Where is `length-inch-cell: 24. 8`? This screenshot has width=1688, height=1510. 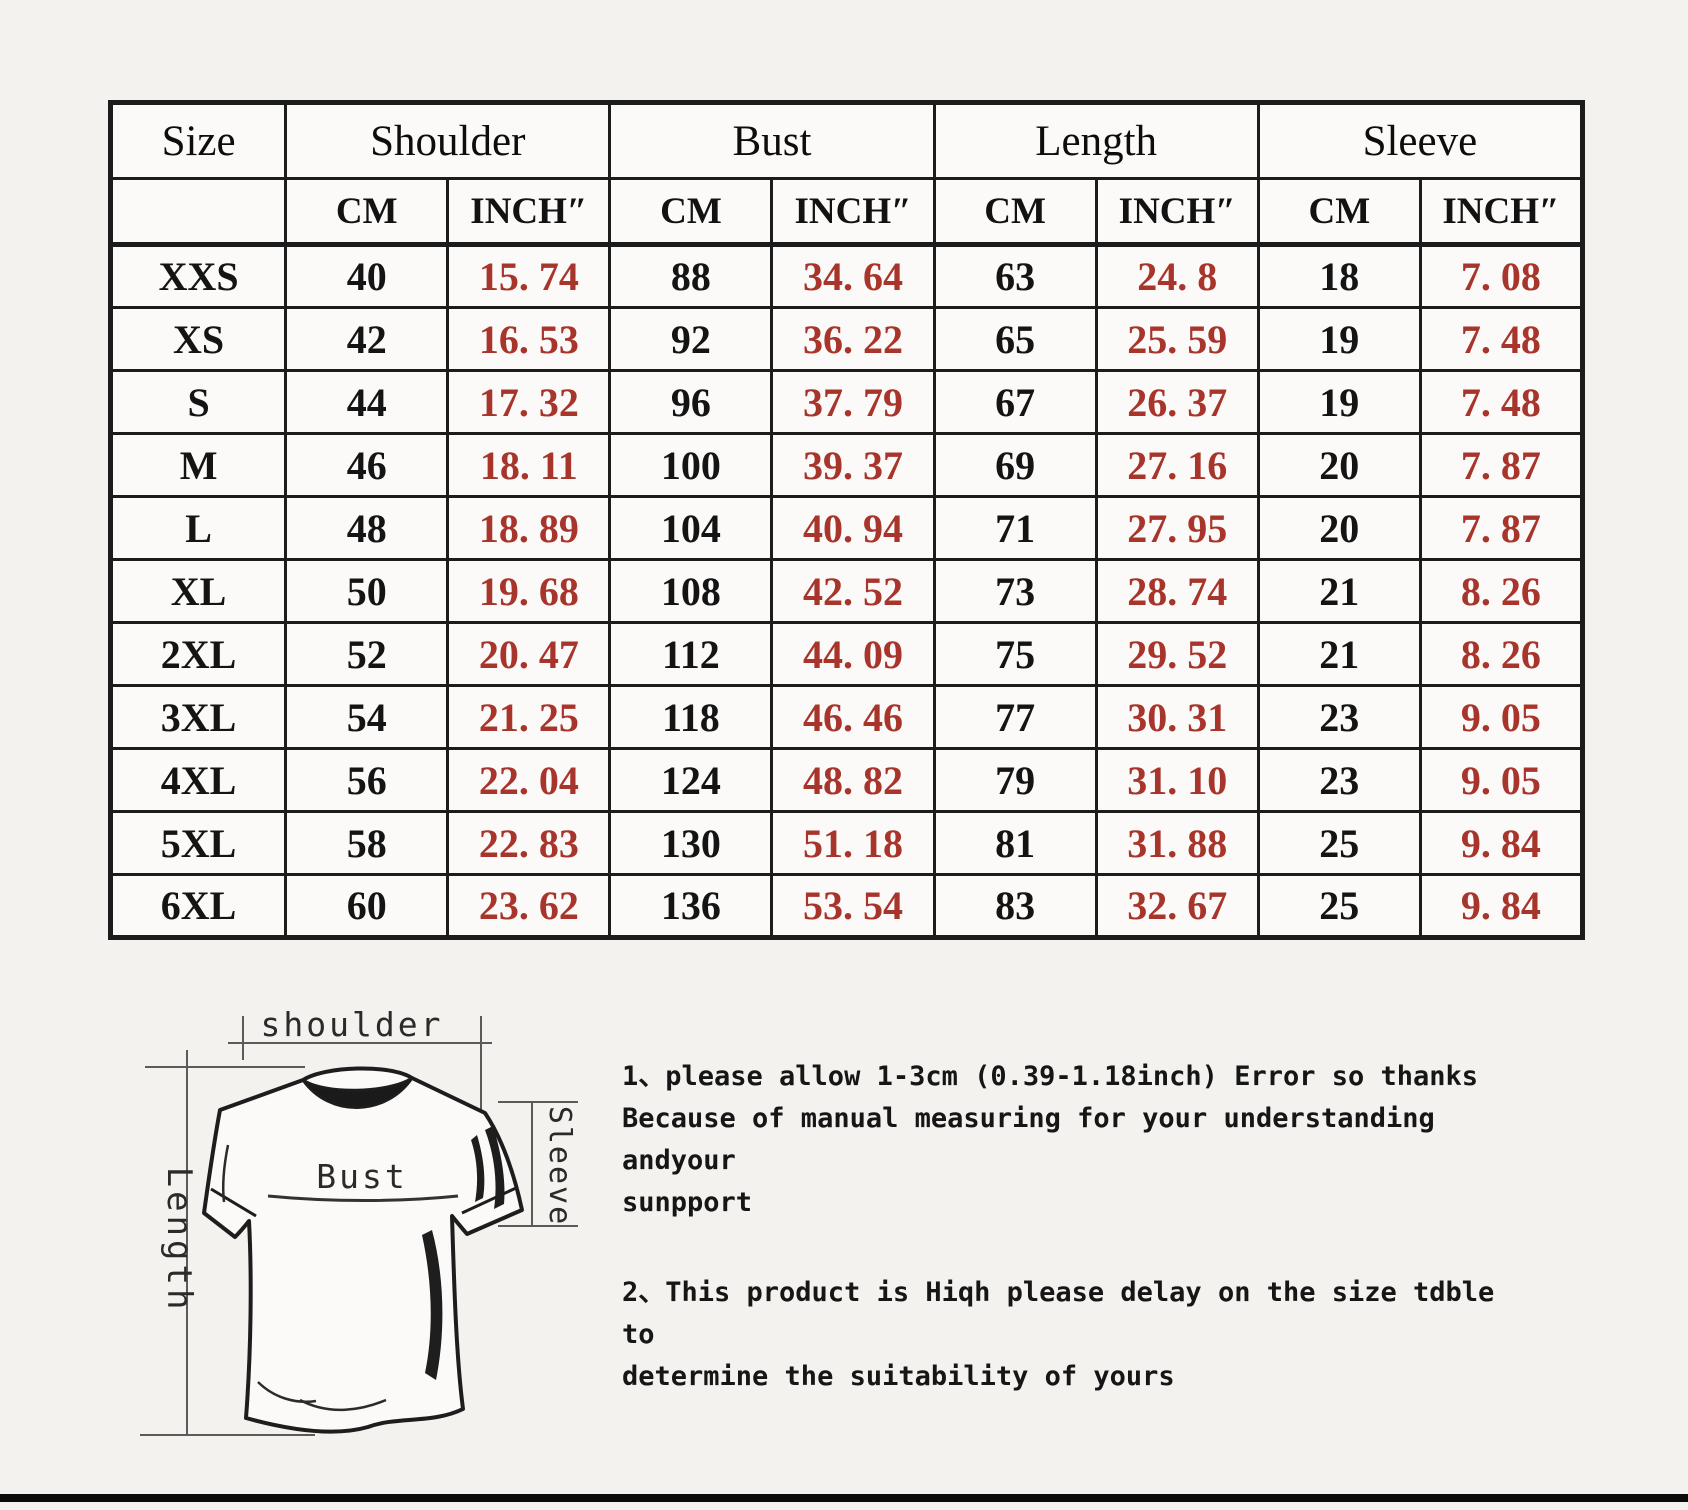 length-inch-cell: 24. 8 is located at coordinates (1177, 276).